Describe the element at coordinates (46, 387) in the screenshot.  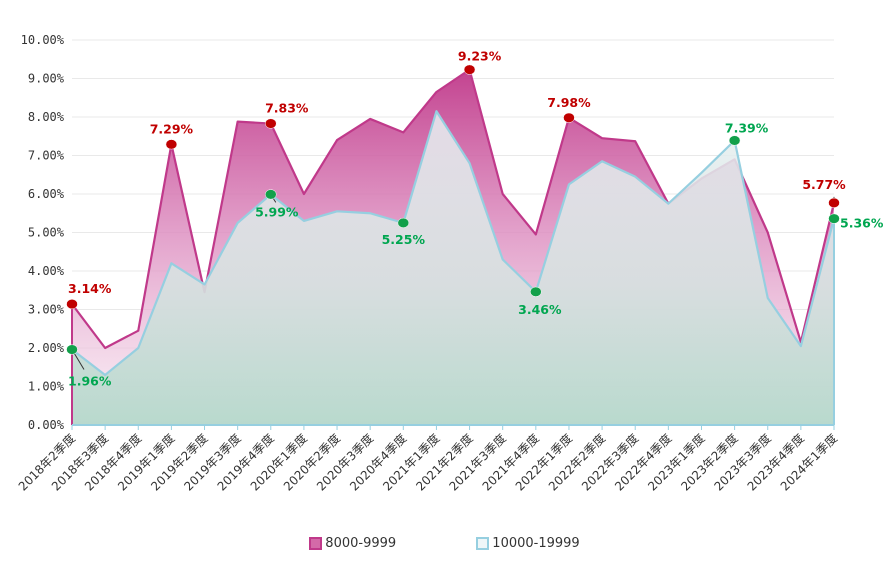
I see `y-tick-label-1: 1.00%` at that location.